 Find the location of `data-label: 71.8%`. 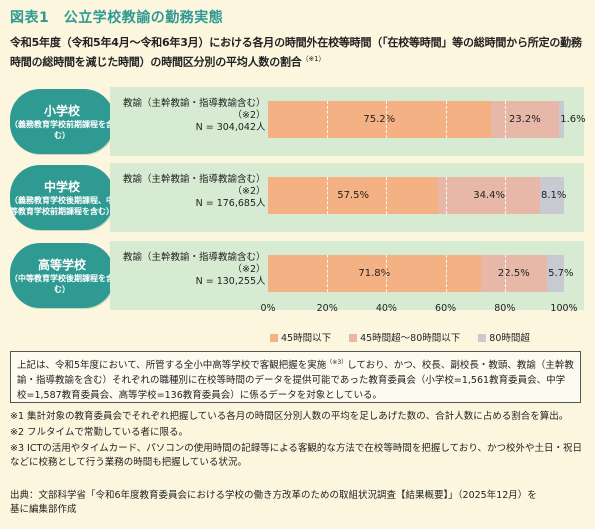

data-label: 71.8% is located at coordinates (374, 273).